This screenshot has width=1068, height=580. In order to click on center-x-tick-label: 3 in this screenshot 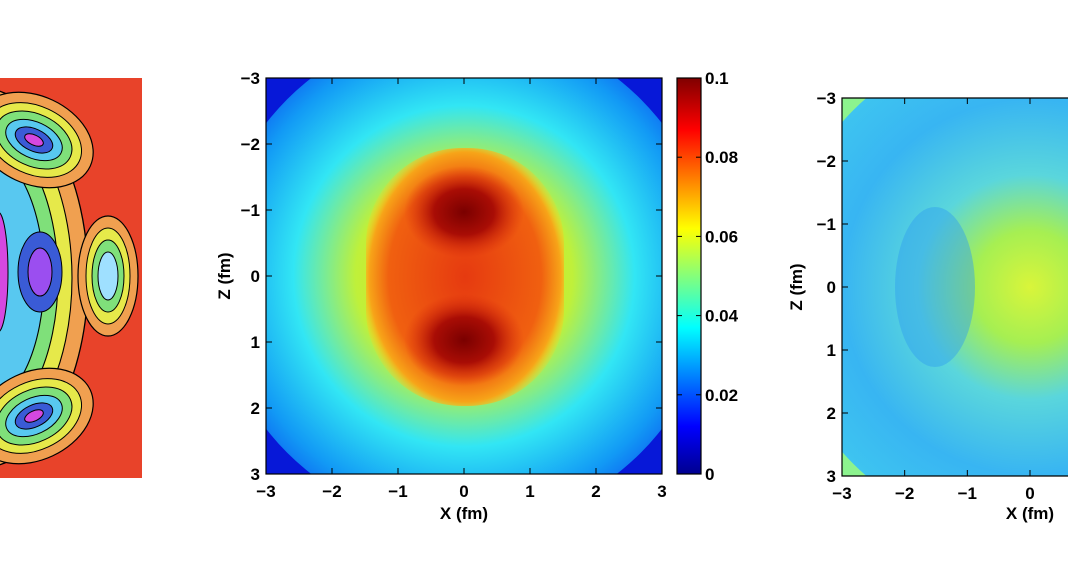, I will do `click(661, 491)`.